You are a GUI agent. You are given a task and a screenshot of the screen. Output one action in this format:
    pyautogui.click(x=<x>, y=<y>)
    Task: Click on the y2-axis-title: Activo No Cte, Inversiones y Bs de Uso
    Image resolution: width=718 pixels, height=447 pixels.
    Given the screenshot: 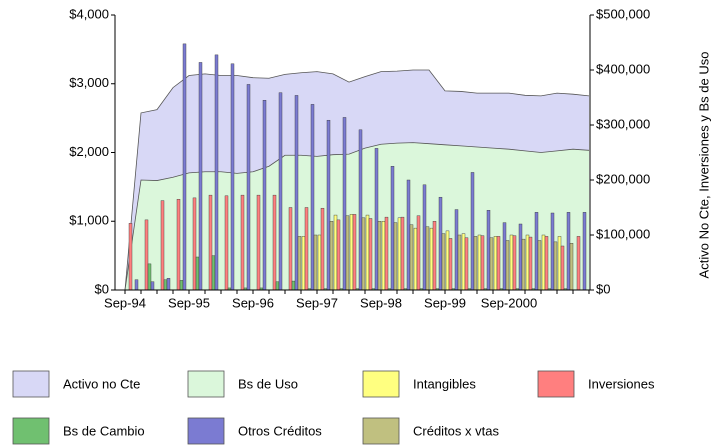 What is the action you would take?
    pyautogui.click(x=703, y=165)
    